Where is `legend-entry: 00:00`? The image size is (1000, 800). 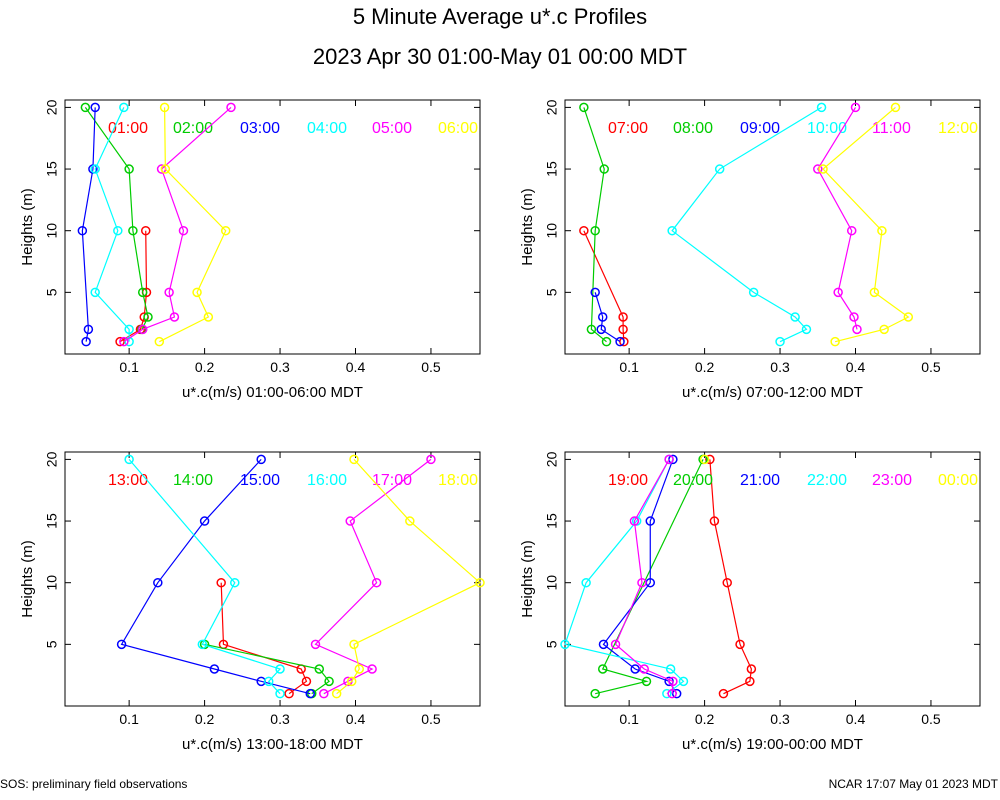 legend-entry: 00:00 is located at coordinates (958, 480).